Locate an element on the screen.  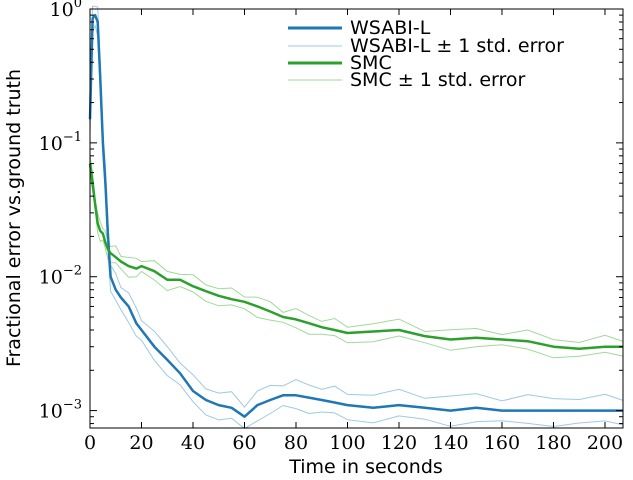
legend-label-wsabi-band: WSABI-L ± 1 std. error is located at coordinates (457, 46).